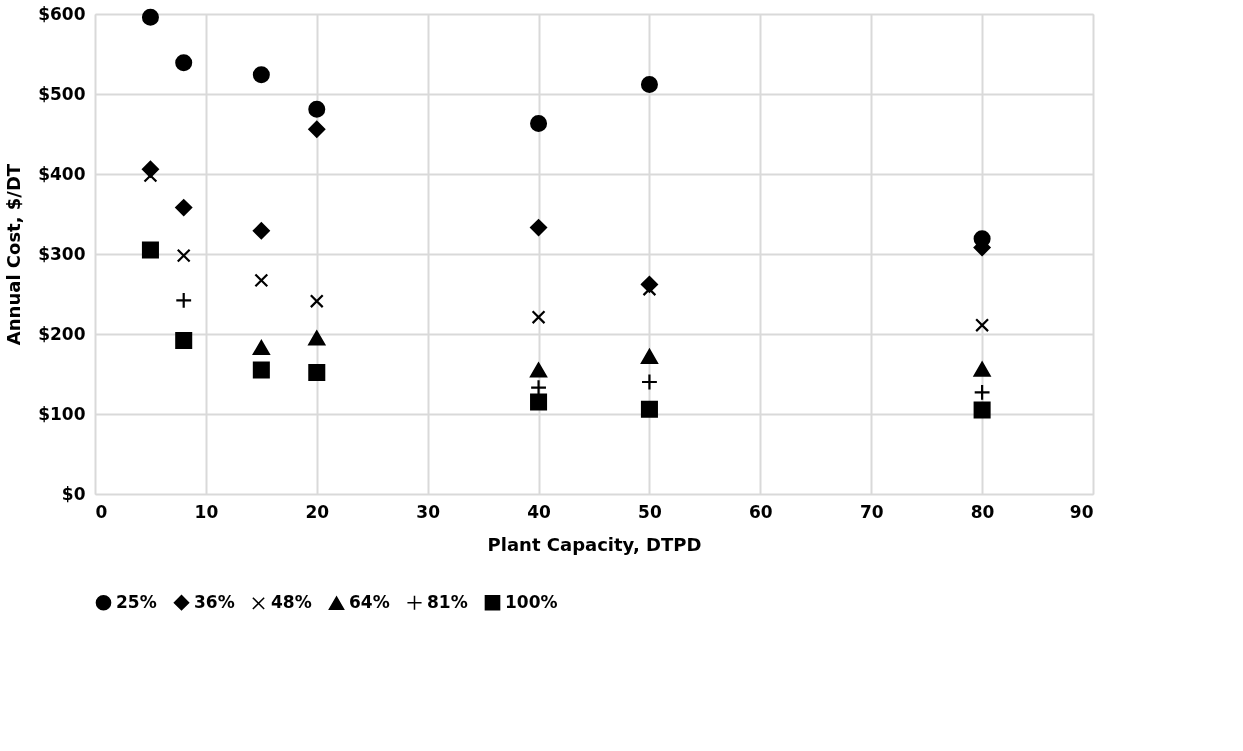  Describe the element at coordinates (214, 601) in the screenshot. I see `legend-label: 36%` at that location.